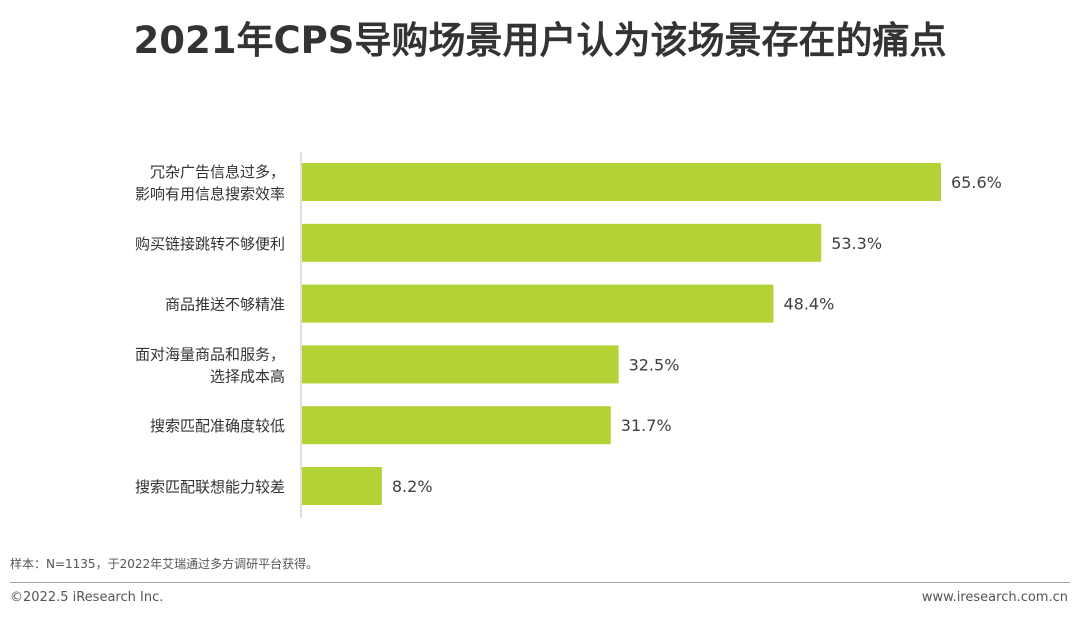 This screenshot has width=1080, height=626. What do you see at coordinates (210, 354) in the screenshot?
I see `category-label: 面对海量商品和服务，` at bounding box center [210, 354].